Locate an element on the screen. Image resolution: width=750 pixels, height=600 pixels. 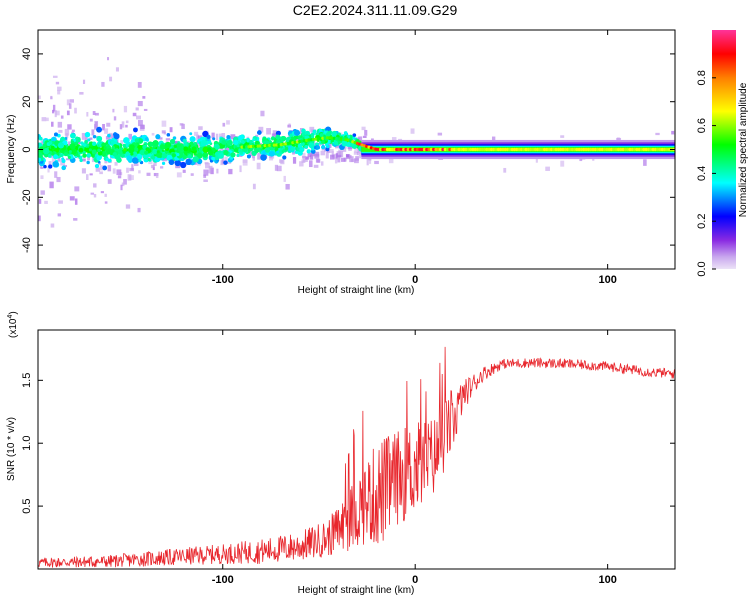
spectrogram-y-tick-label: -20 is located at coordinates (27, 197).